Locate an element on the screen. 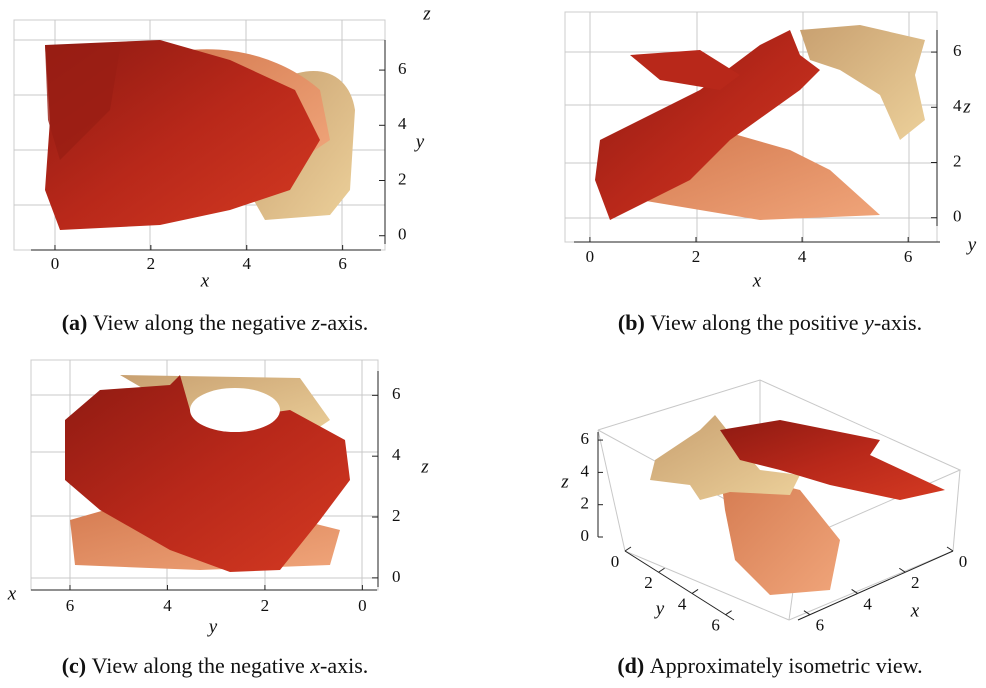 The width and height of the screenshot is (986, 688). caption-text: x is located at coordinates (314, 665).